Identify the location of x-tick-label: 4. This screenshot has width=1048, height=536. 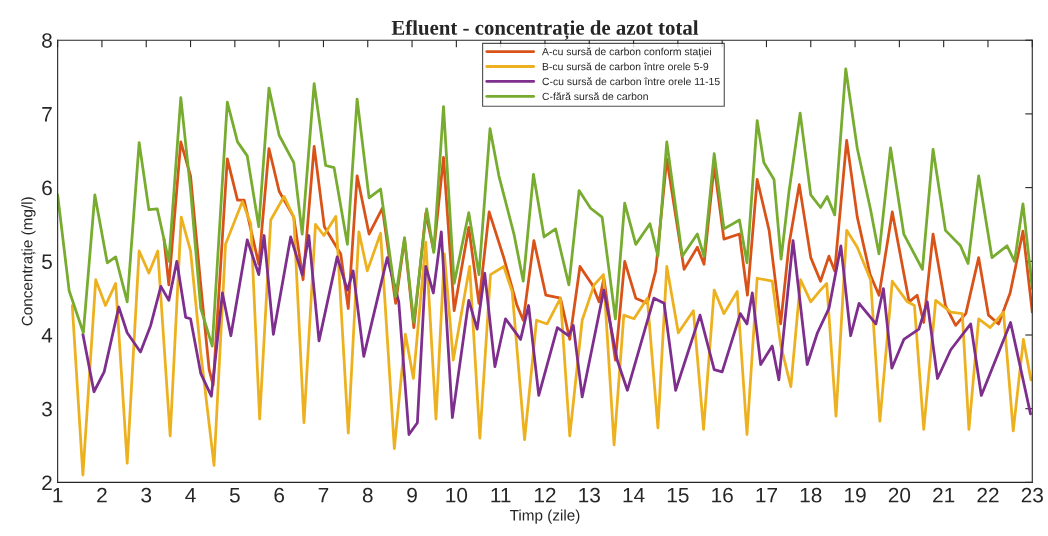
(190, 495).